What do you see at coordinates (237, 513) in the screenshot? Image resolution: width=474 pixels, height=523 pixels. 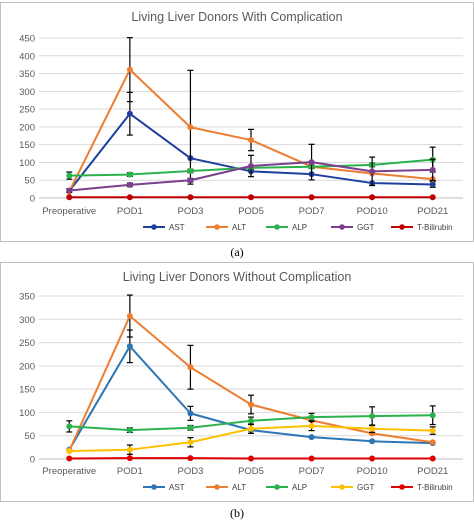 I see `caption-b: (b)` at bounding box center [237, 513].